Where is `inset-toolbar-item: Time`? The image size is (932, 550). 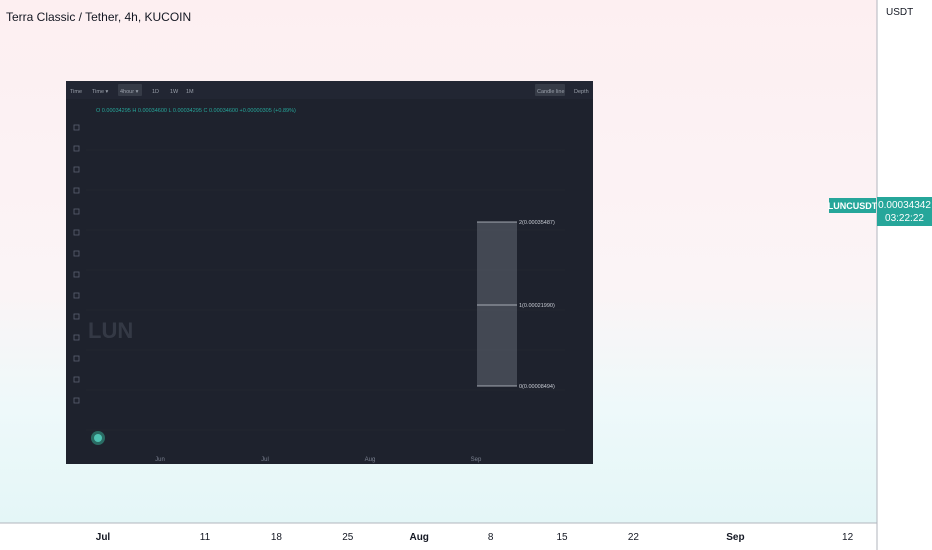
inset-toolbar-item: Time is located at coordinates (76, 92).